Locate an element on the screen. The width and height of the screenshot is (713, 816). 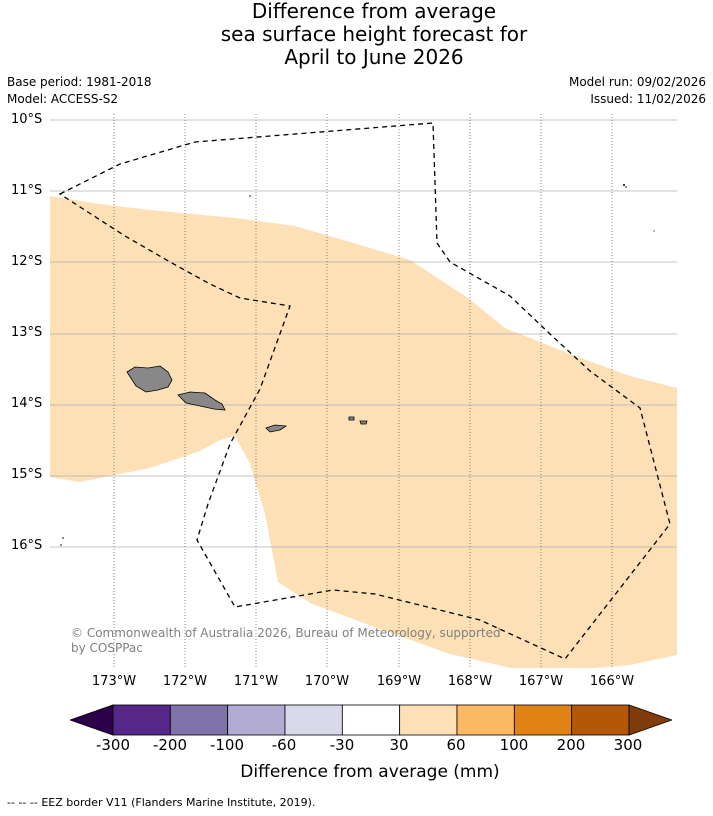
meta-right: Model run: 09/02/2026 Issued: 11/02/2026 is located at coordinates (637, 91).